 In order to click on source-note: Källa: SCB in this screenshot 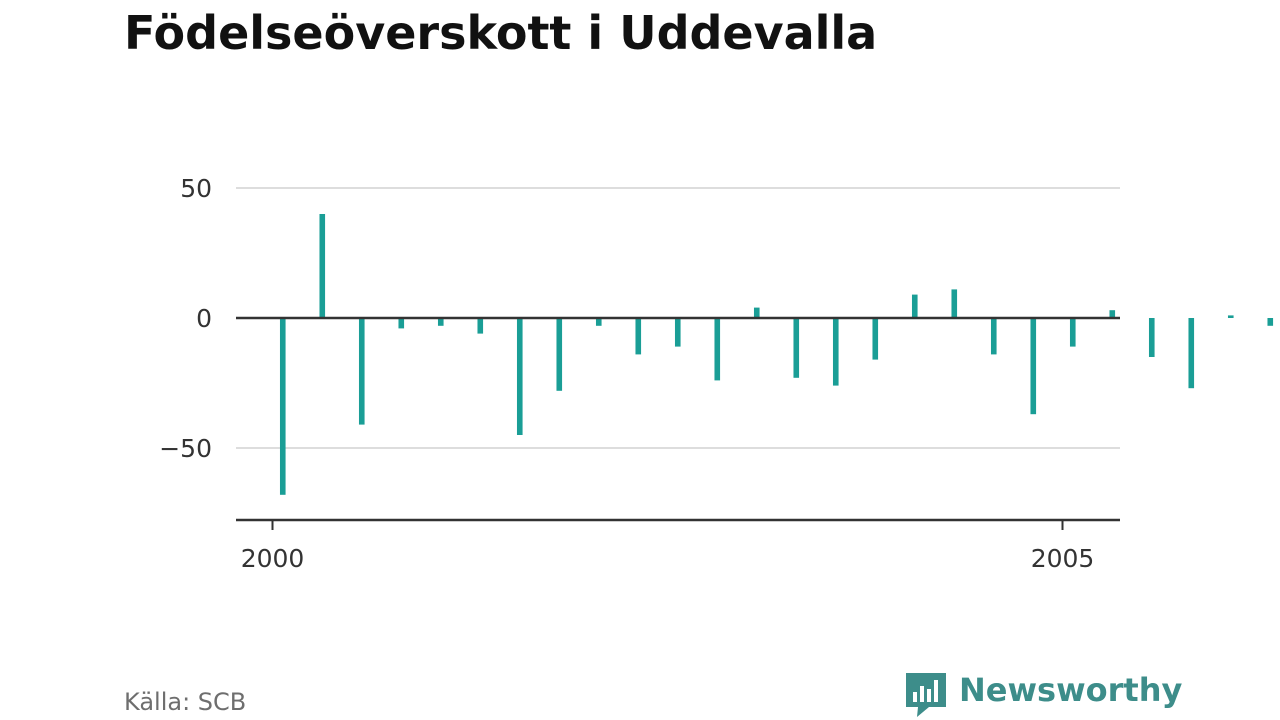, I will do `click(185, 702)`.